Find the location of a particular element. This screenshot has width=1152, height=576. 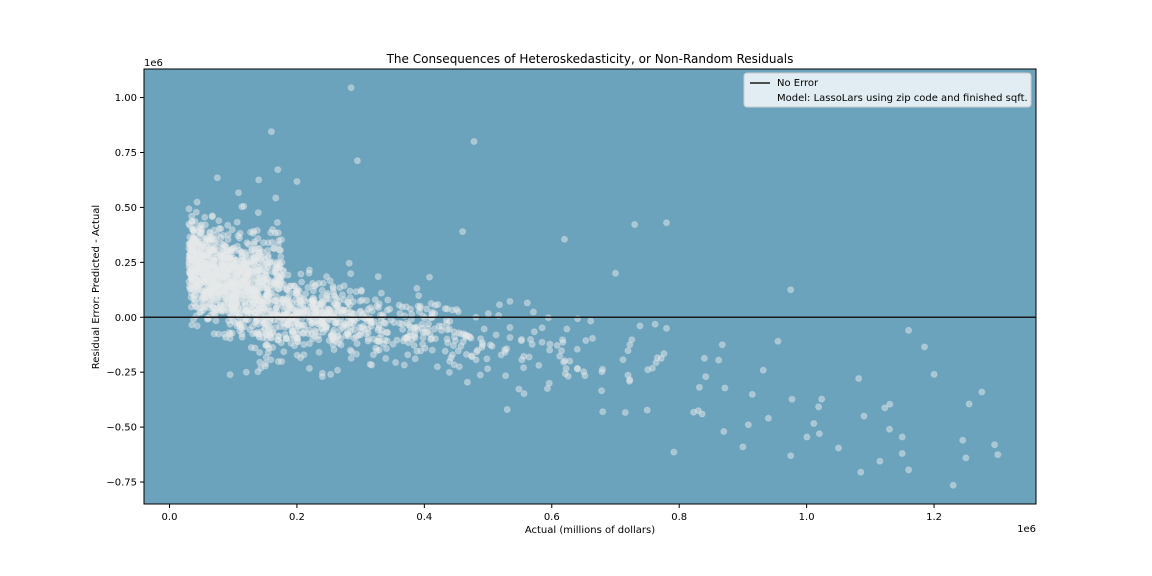

y-tick-label: 0.25 is located at coordinates (126, 263).